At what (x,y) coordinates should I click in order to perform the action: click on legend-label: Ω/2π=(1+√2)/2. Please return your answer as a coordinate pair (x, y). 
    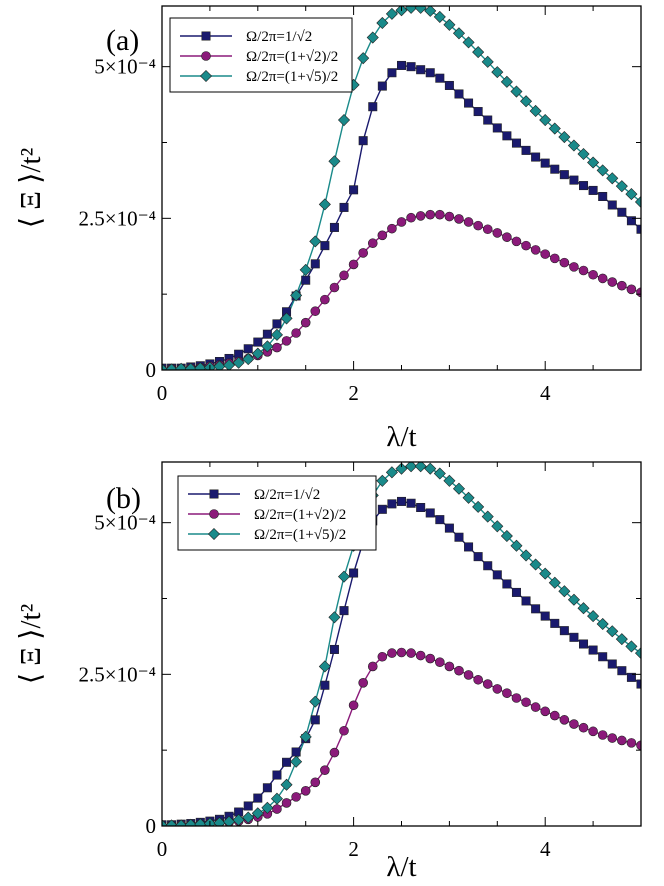
    Looking at the image, I should click on (300, 515).